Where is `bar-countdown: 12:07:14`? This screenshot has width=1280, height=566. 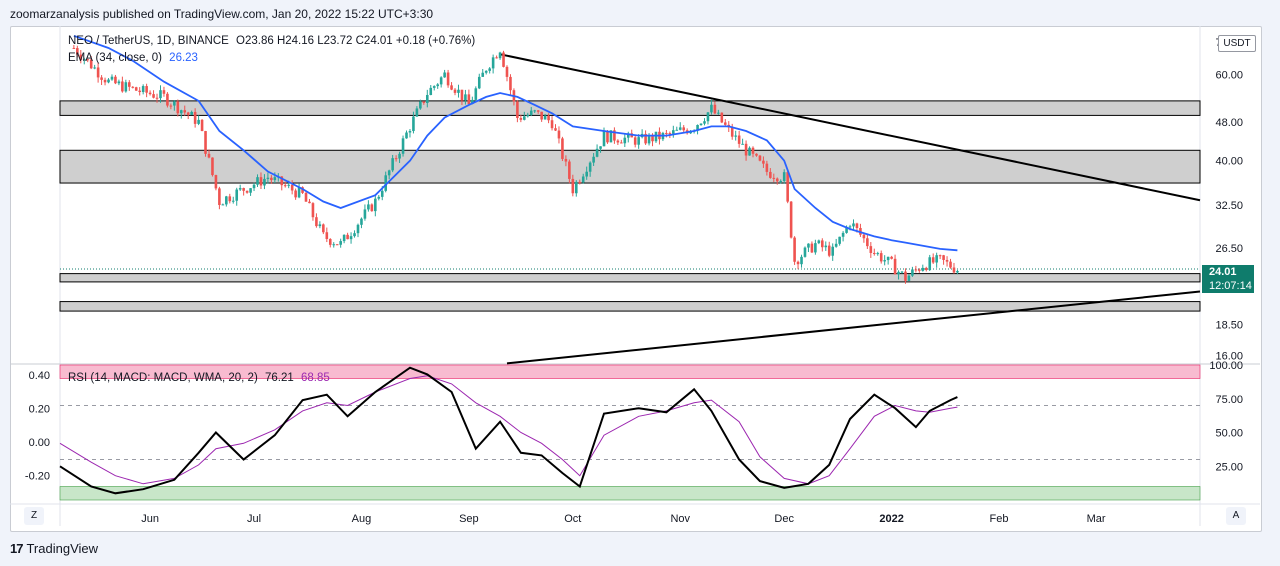
bar-countdown: 12:07:14 is located at coordinates (1230, 286).